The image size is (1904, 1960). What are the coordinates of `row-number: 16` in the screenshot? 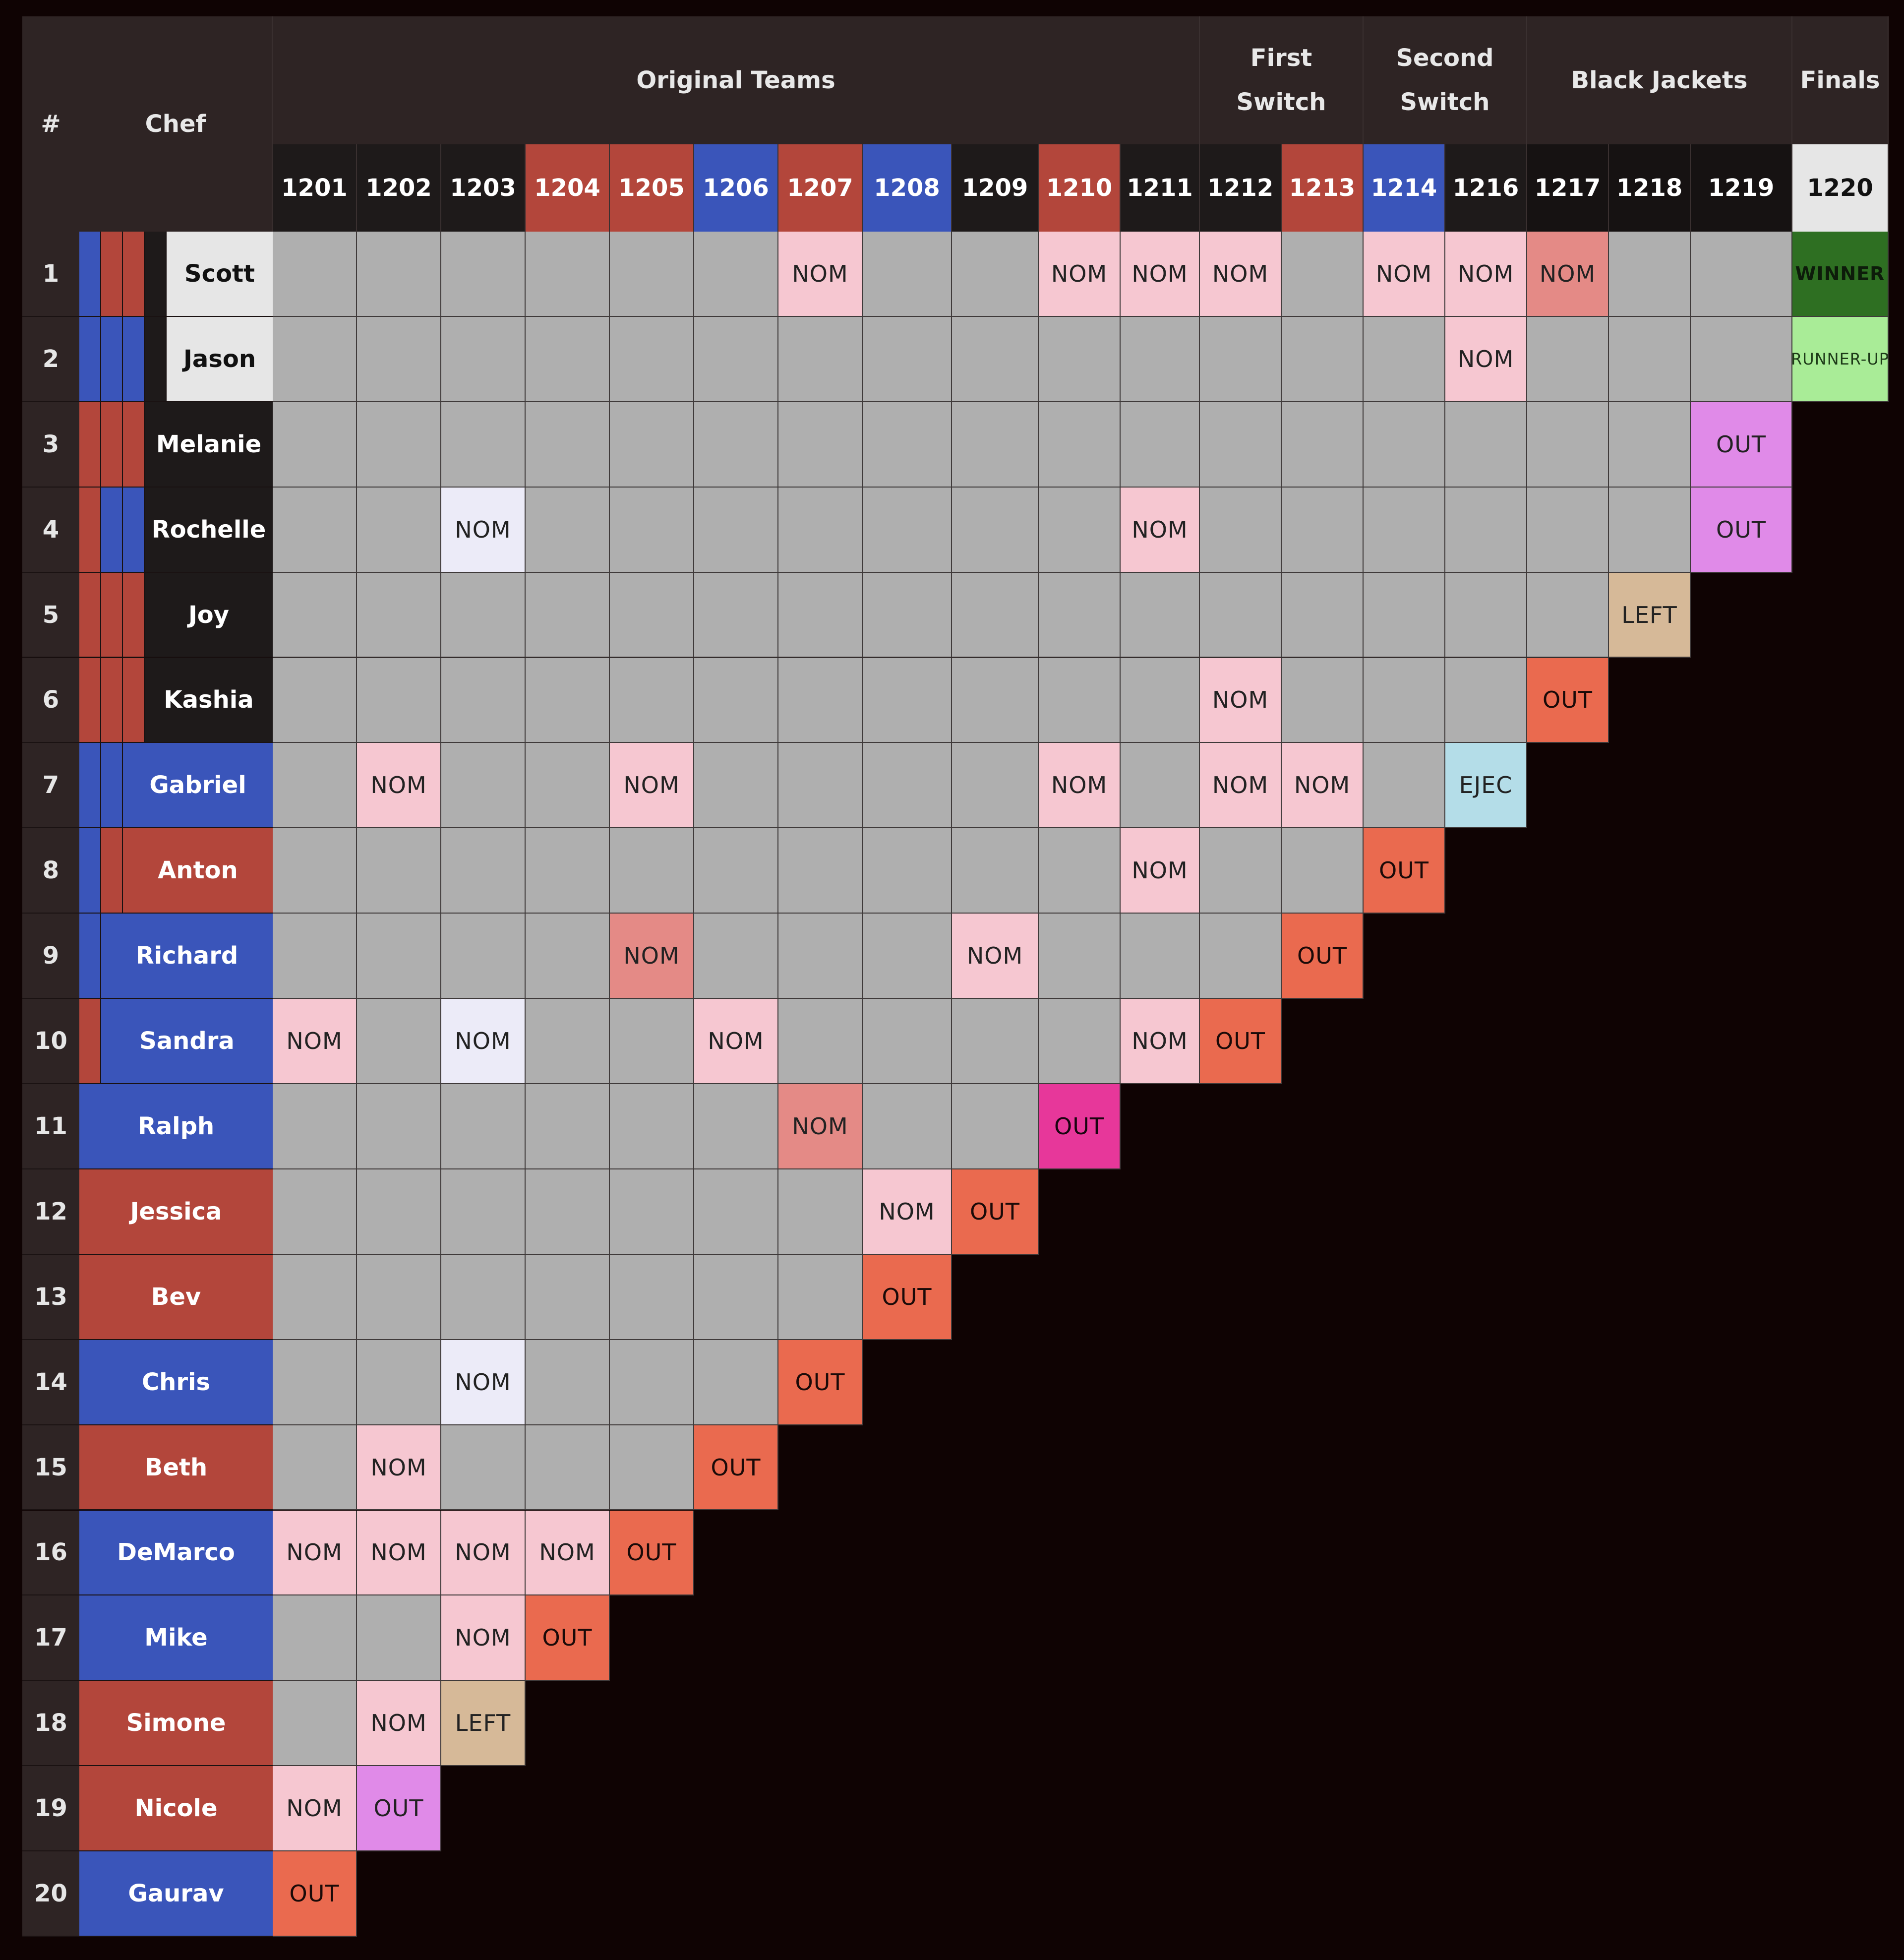 It's located at (50, 1553).